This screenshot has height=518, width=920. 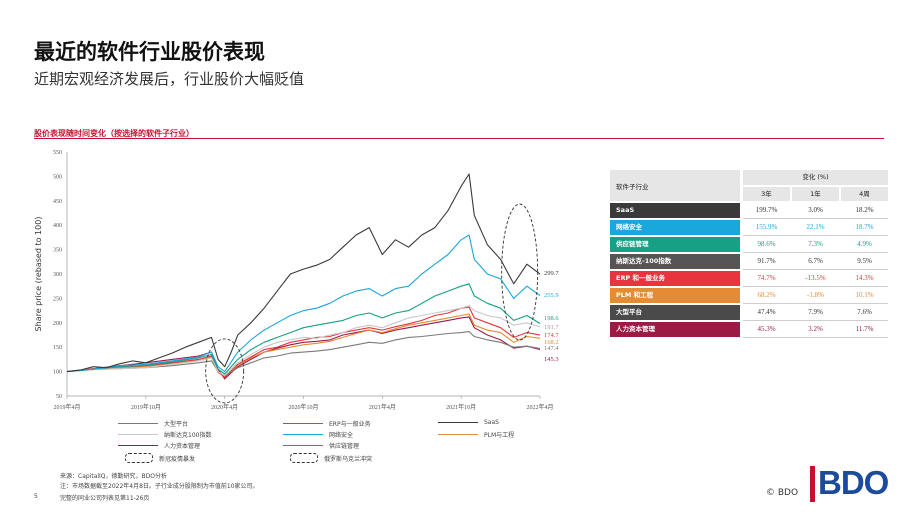 I want to click on table-row-label: PLM 和工程, so click(x=675, y=295).